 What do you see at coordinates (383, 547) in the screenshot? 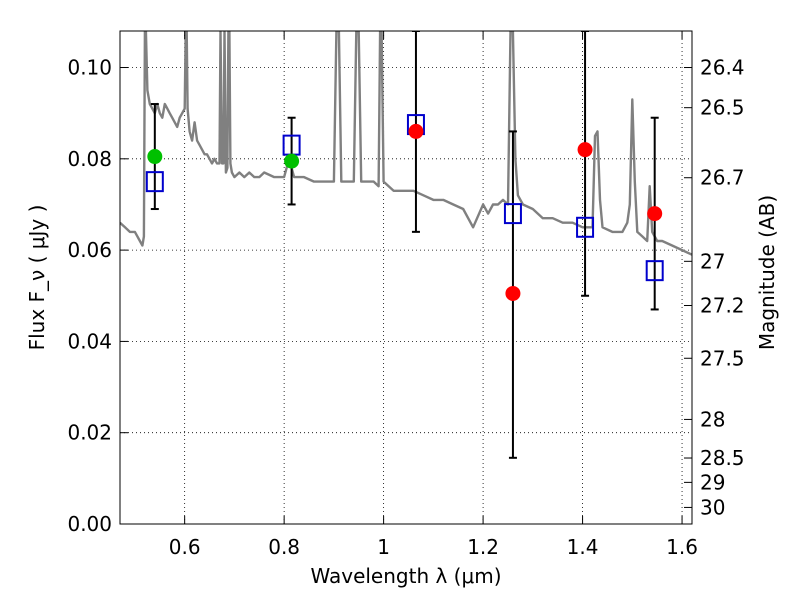
I see `x-tick-label: 1` at bounding box center [383, 547].